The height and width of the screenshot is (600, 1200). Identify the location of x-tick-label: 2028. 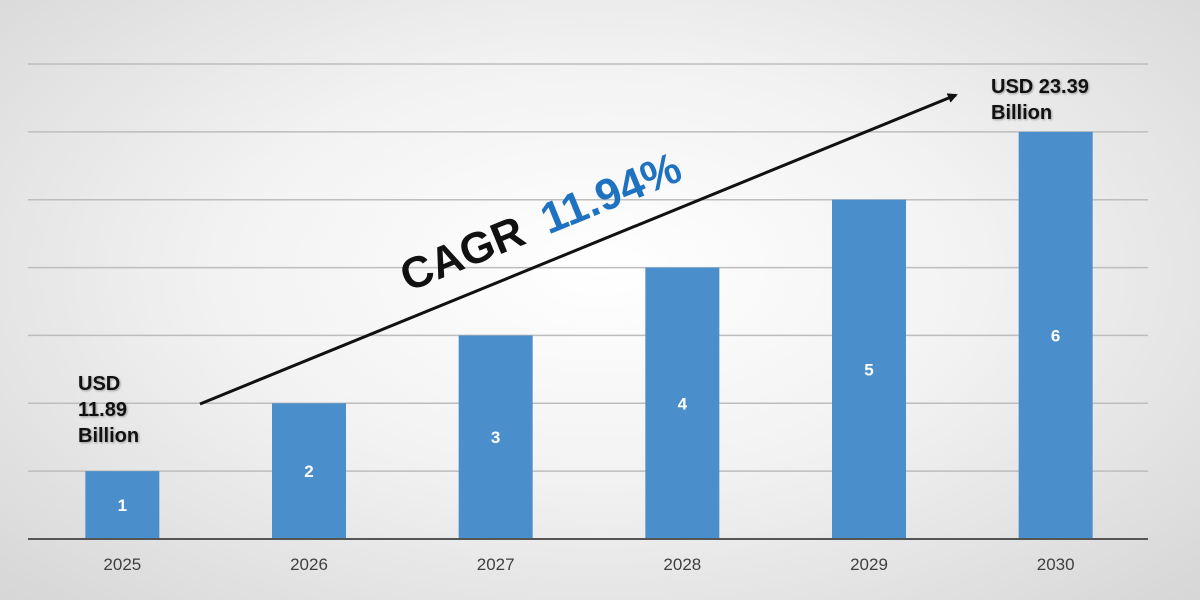
(682, 564).